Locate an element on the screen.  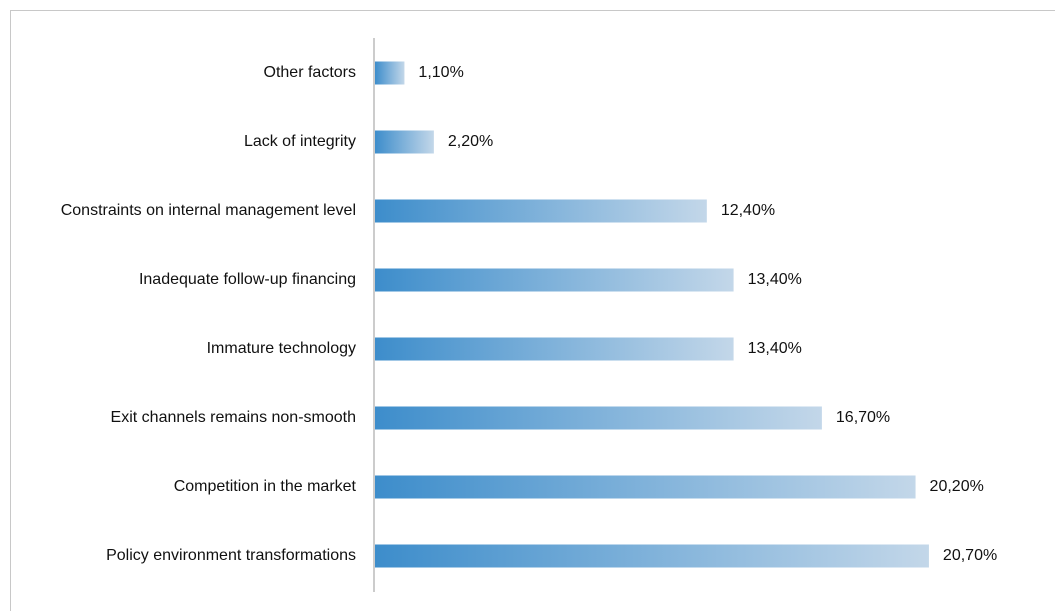
category-label: Other factors is located at coordinates (310, 72).